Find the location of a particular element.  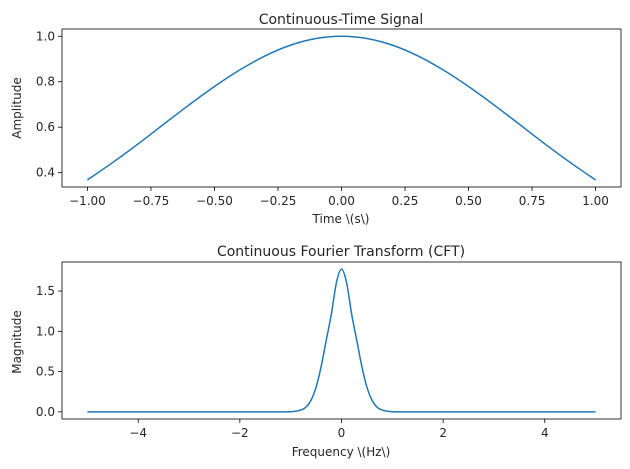

y-axis-label: Amplitude is located at coordinates (17, 108).